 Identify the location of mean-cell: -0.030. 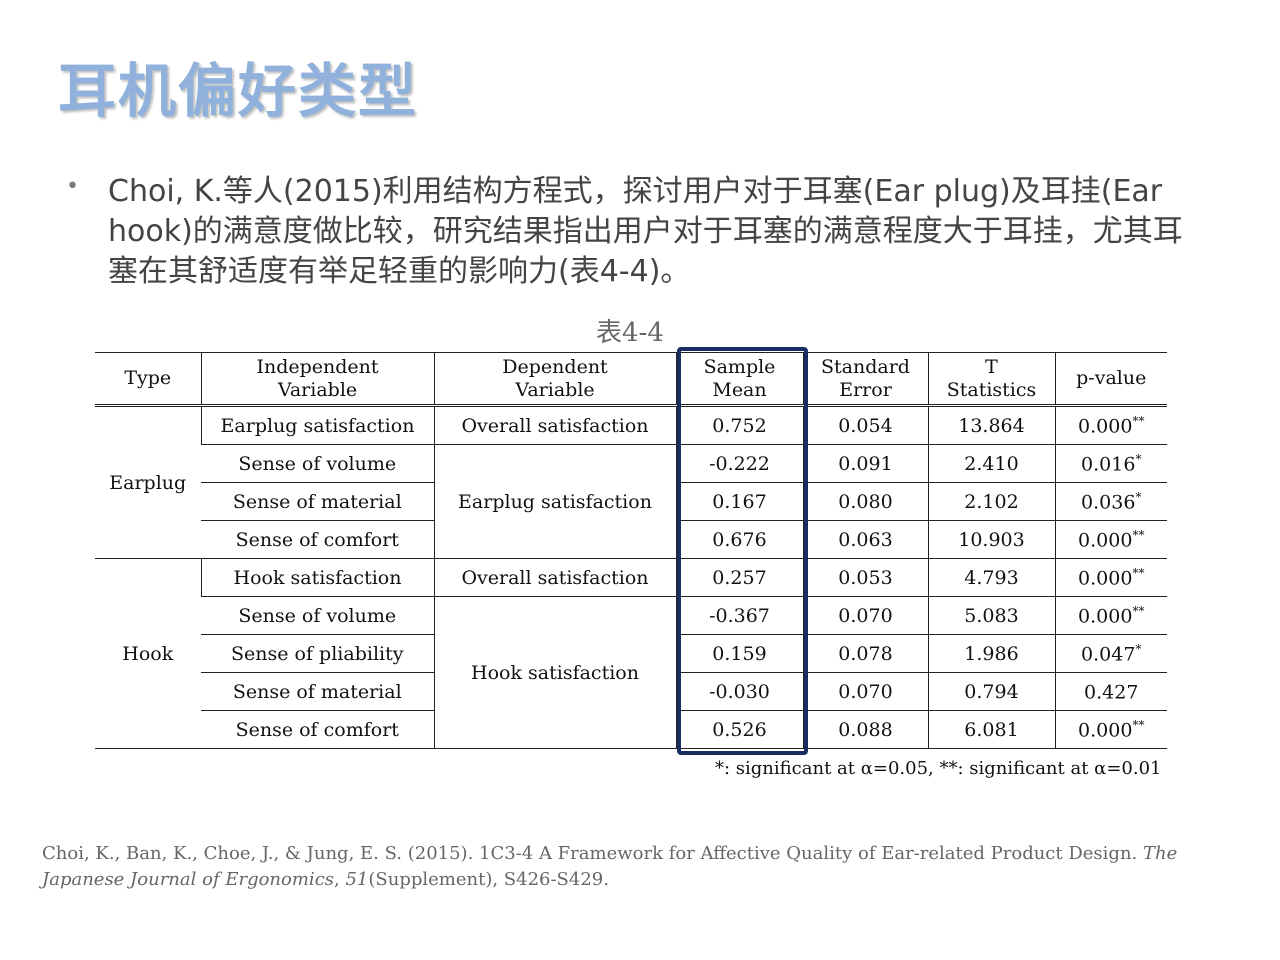
(739, 691).